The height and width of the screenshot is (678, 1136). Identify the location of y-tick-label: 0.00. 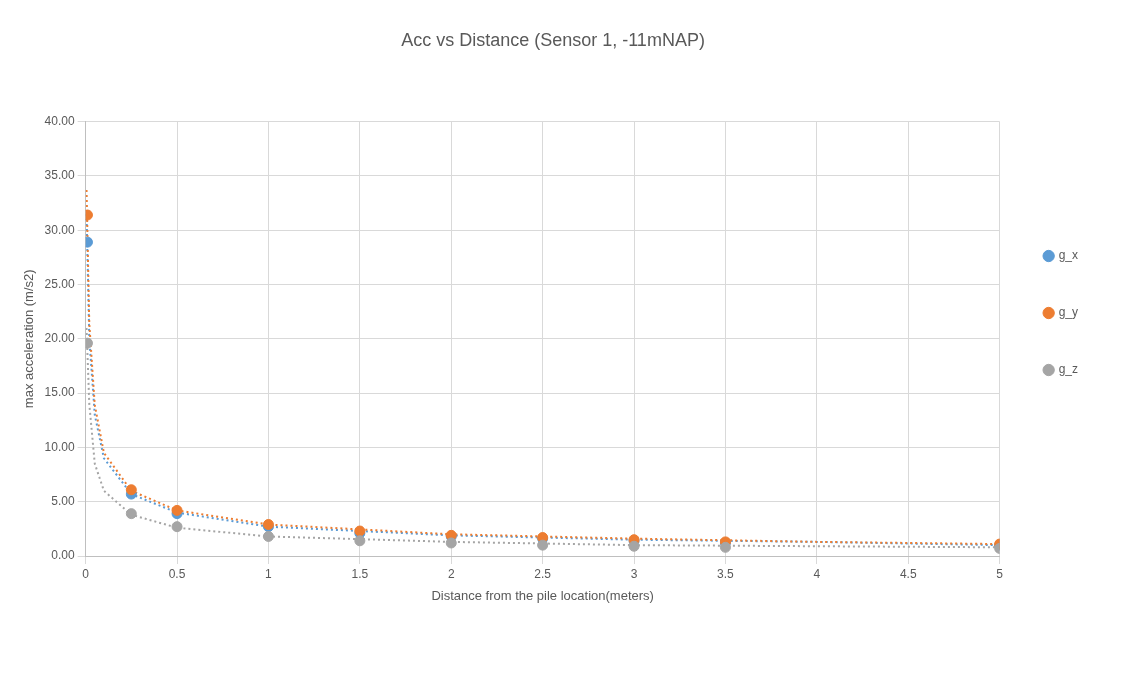
(63, 555).